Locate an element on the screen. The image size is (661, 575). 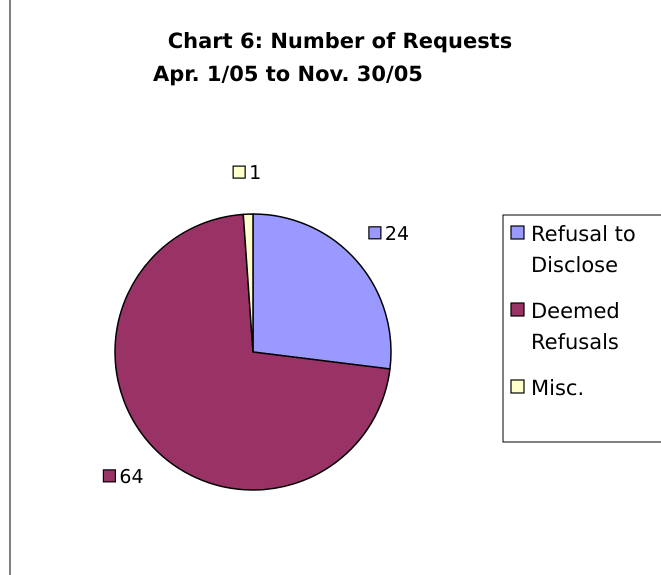
data-label: 24 is located at coordinates (397, 233).